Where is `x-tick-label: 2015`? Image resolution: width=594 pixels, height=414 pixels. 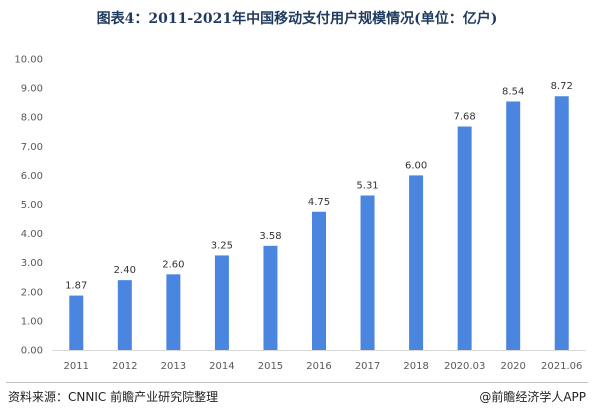
x-tick-label: 2015 is located at coordinates (270, 366).